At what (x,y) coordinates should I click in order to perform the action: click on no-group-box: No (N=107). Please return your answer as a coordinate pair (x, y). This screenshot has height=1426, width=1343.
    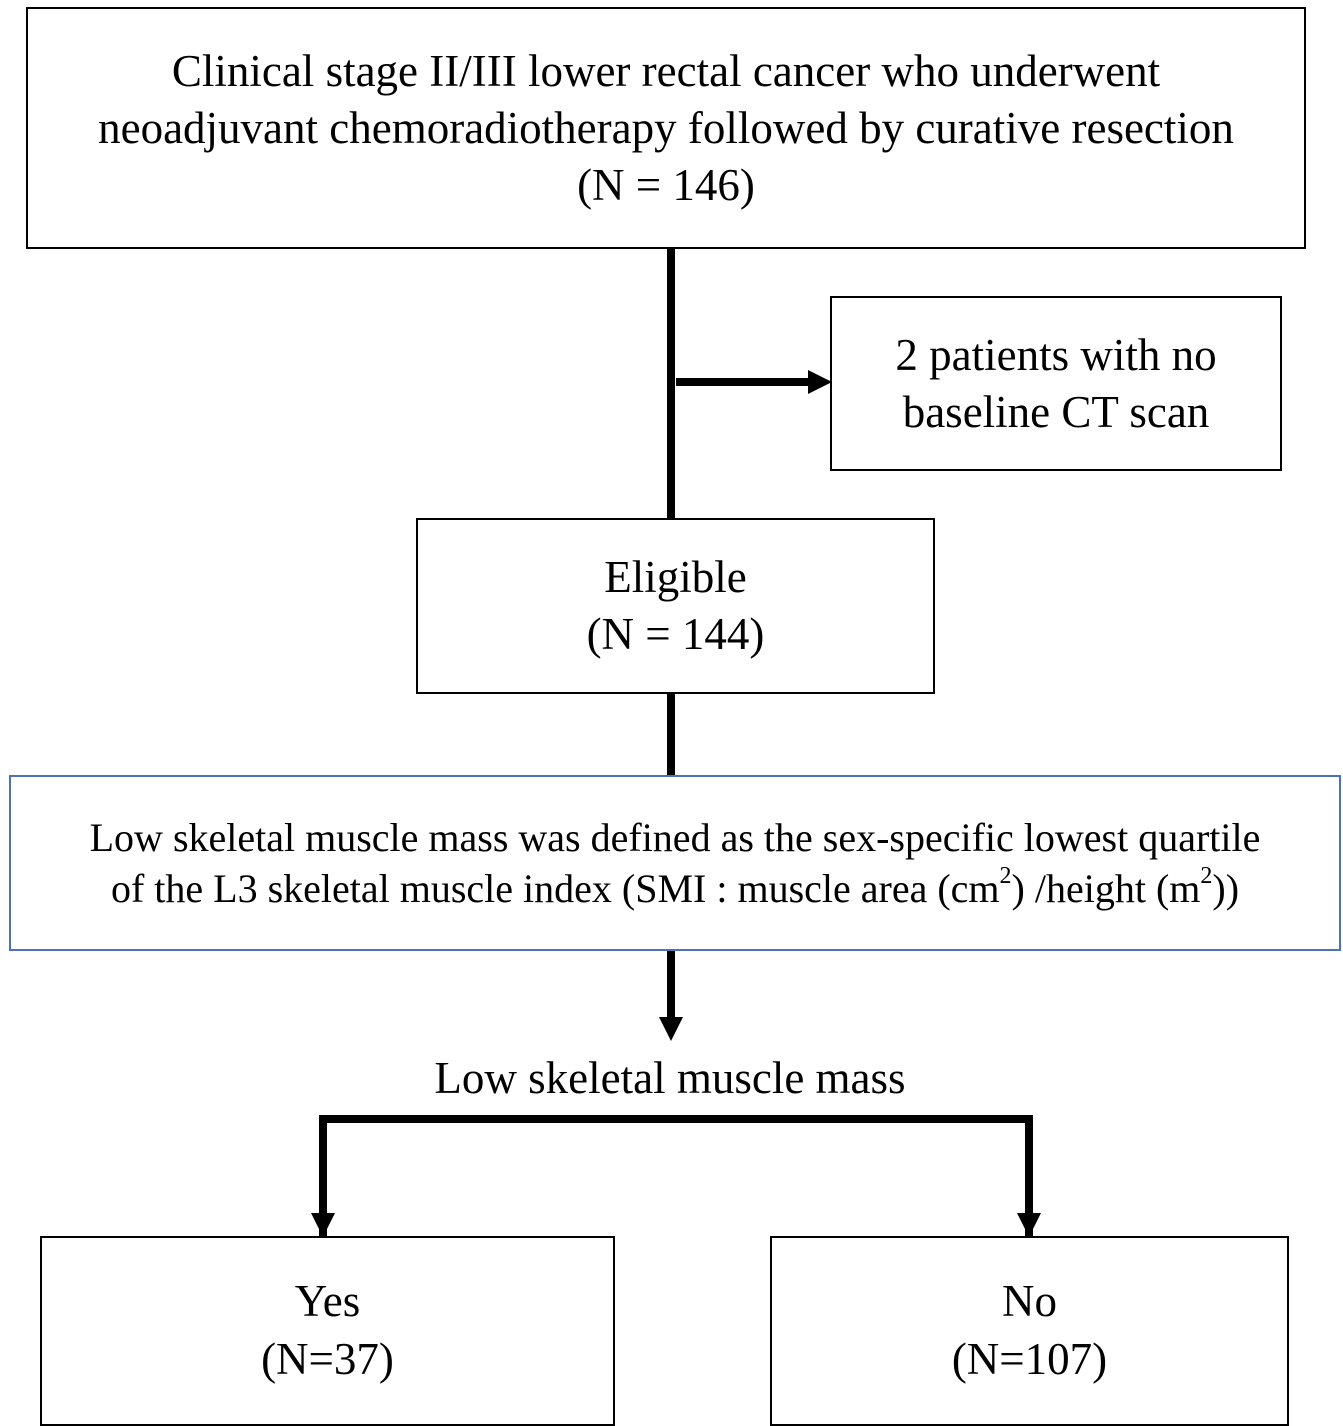
    Looking at the image, I should click on (1029, 1331).